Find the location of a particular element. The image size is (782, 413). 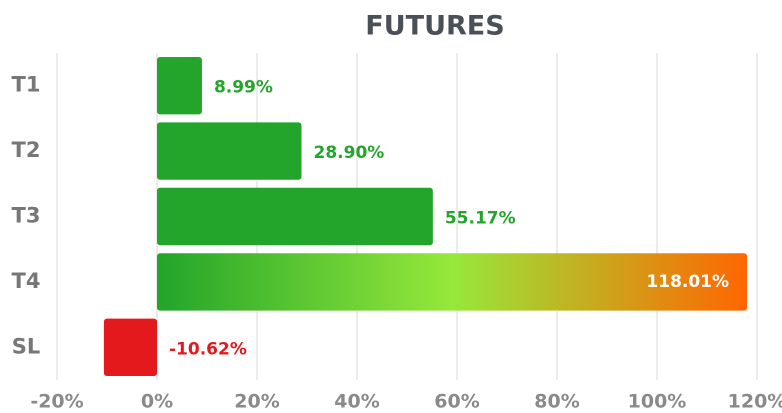

x-tick-label: 60% is located at coordinates (456, 402).